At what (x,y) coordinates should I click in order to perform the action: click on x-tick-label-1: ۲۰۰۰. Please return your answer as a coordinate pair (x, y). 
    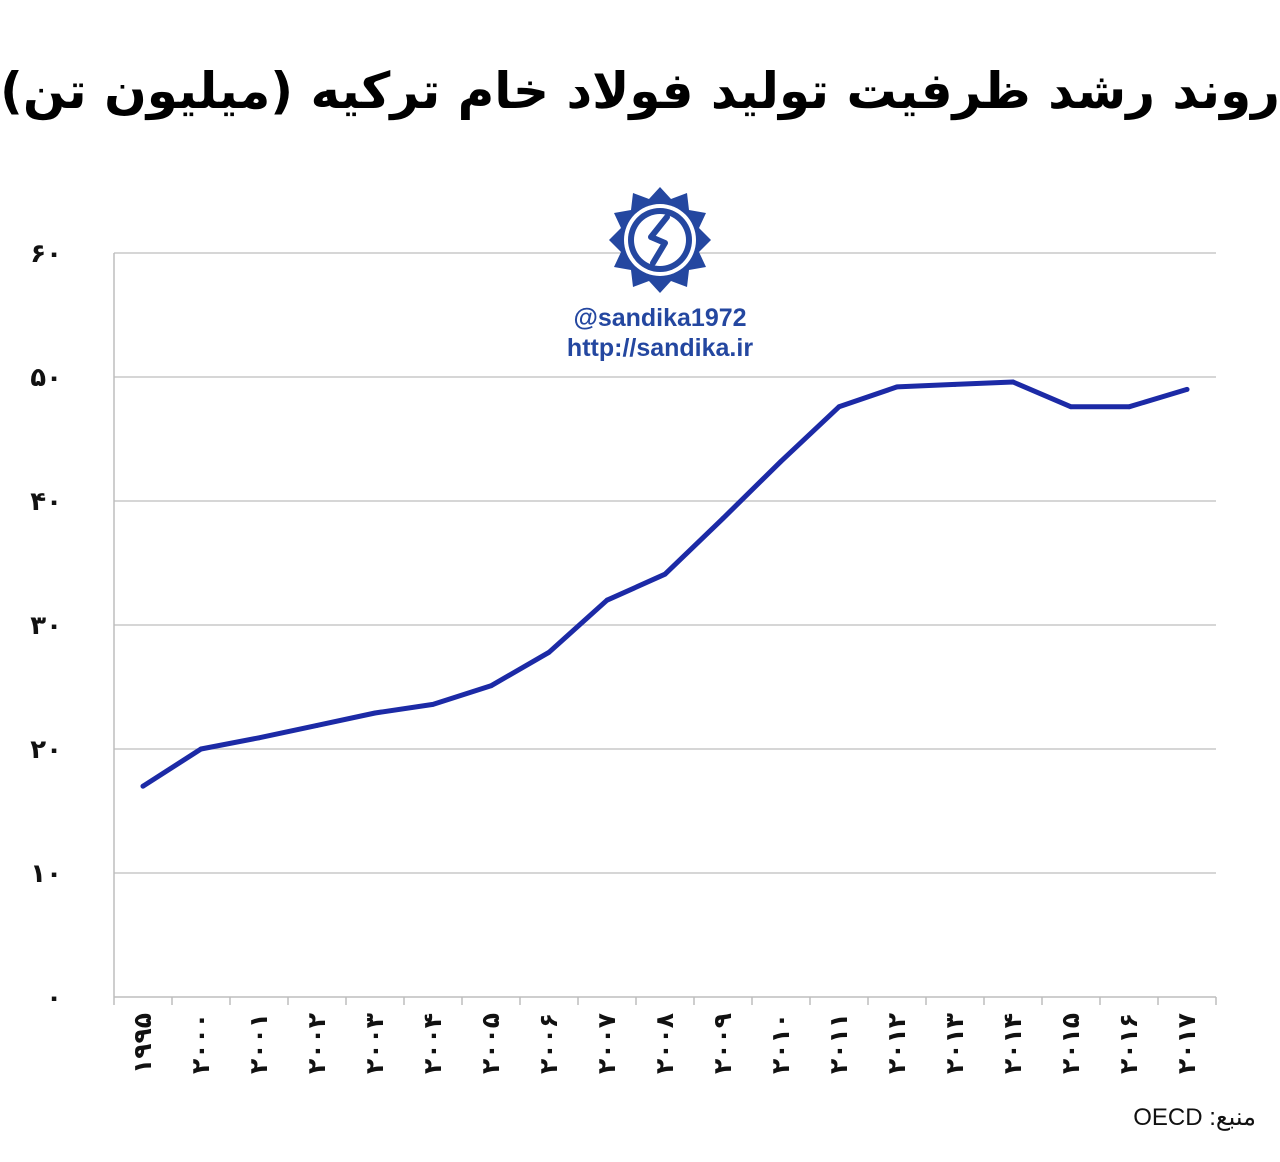
    Looking at the image, I should click on (200, 1043).